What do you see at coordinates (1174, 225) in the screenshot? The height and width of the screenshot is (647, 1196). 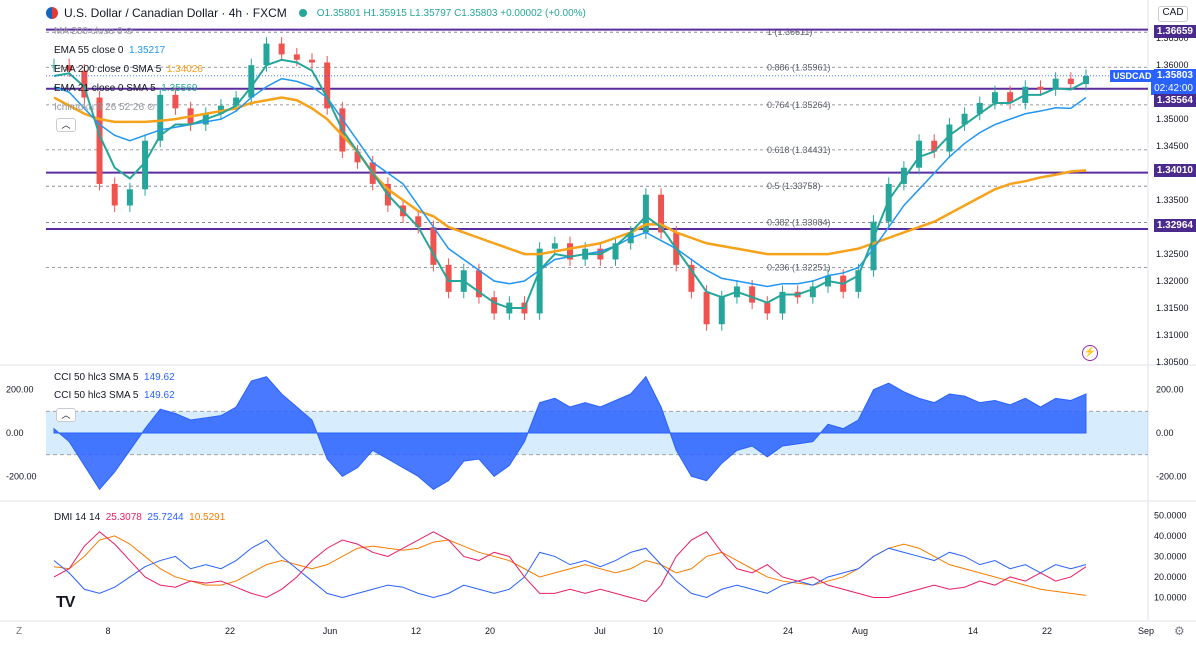 I see `tag-r4: 1.32964` at bounding box center [1174, 225].